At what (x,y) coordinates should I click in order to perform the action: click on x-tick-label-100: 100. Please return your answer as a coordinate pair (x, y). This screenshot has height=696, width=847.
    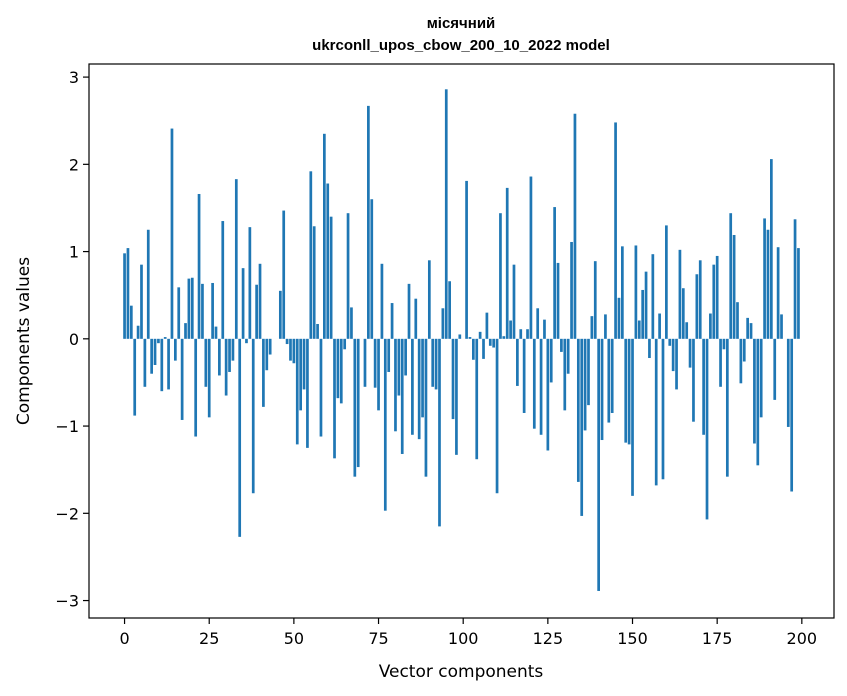
    Looking at the image, I should click on (463, 638).